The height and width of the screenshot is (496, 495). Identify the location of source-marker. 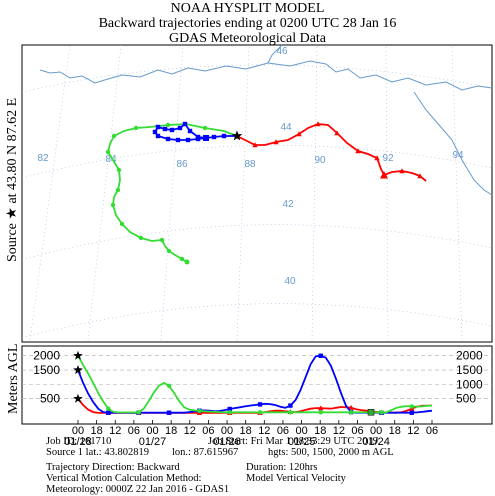
(237, 135).